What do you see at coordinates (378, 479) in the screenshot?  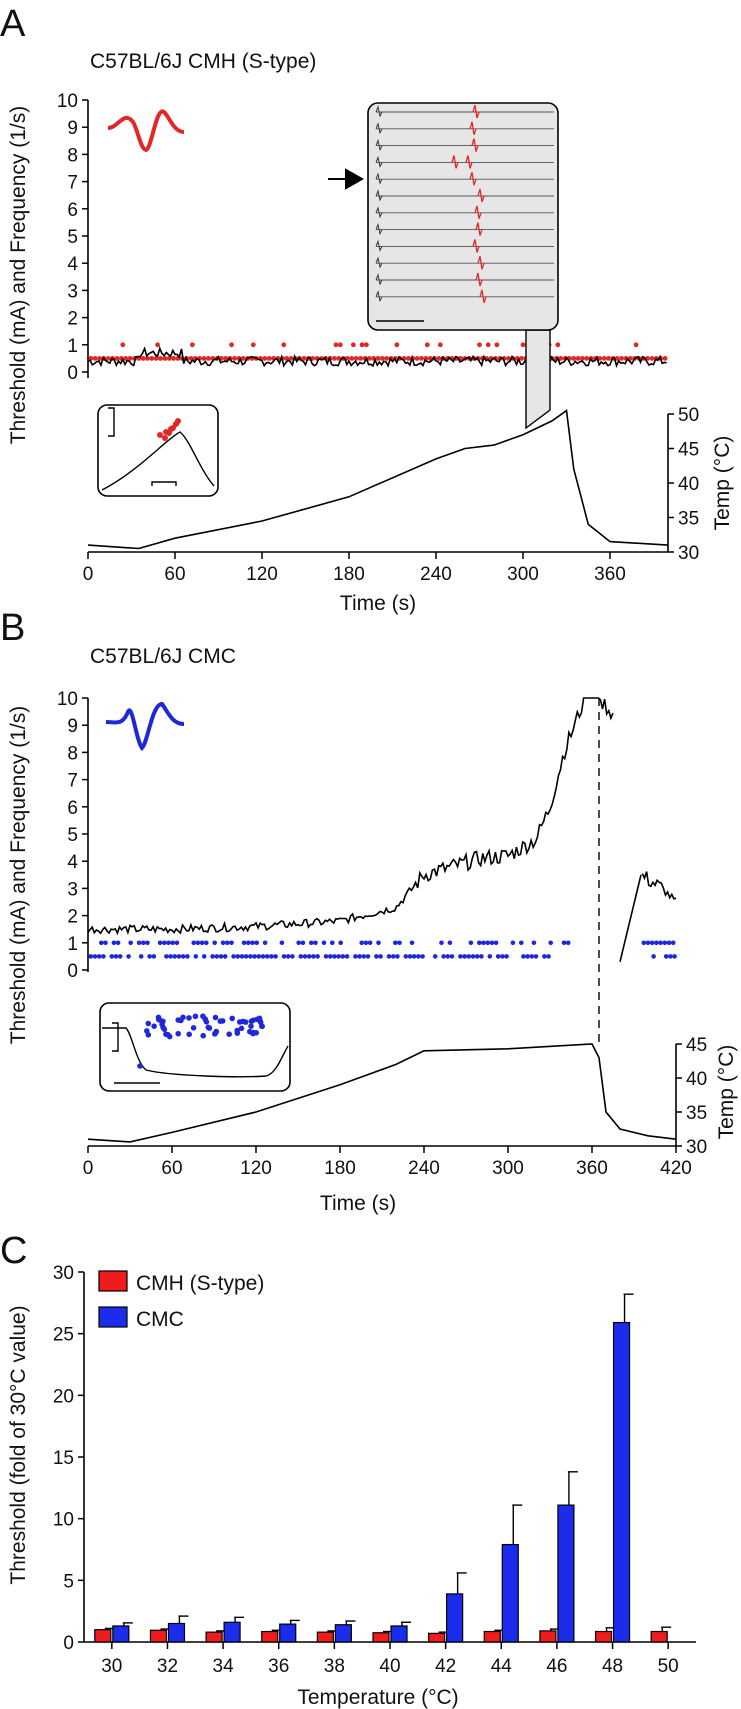 I see `panel-a-temperature-trace` at bounding box center [378, 479].